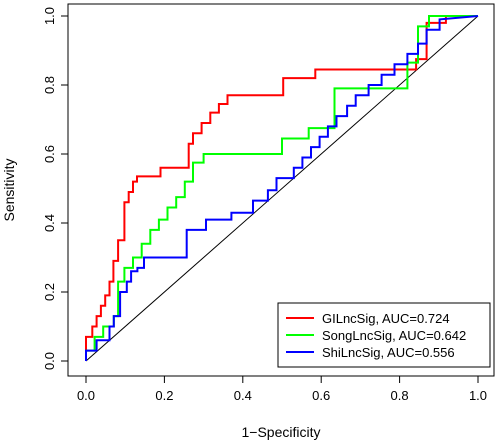 This screenshot has height=446, width=498. I want to click on legend-label-2: ShiLncSig, AUC=0.556, so click(388, 352).